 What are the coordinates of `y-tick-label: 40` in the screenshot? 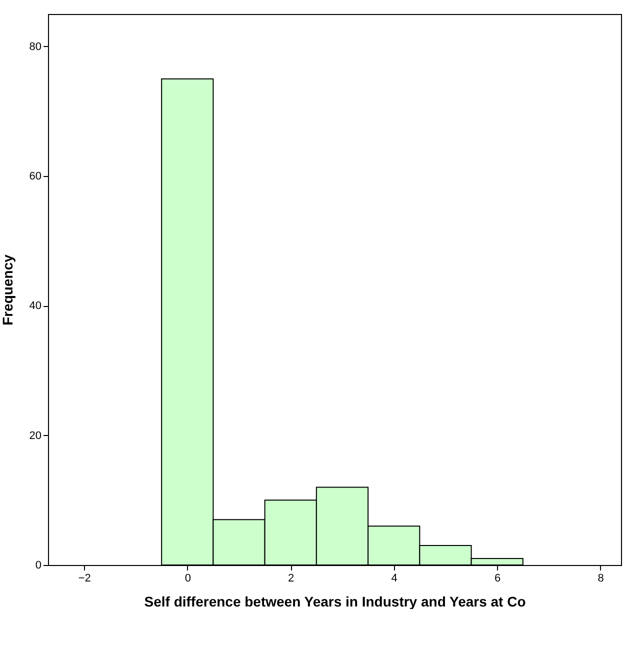 It's located at (35, 306).